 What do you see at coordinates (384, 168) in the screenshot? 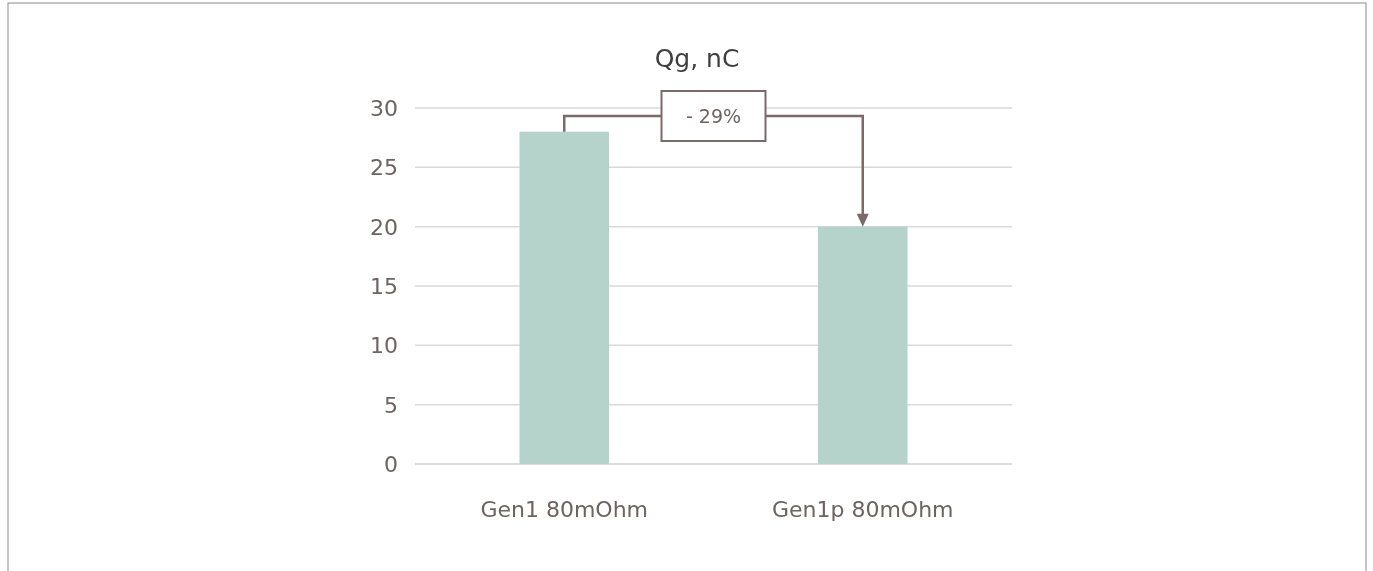
I see `y-tick-label: 25` at bounding box center [384, 168].